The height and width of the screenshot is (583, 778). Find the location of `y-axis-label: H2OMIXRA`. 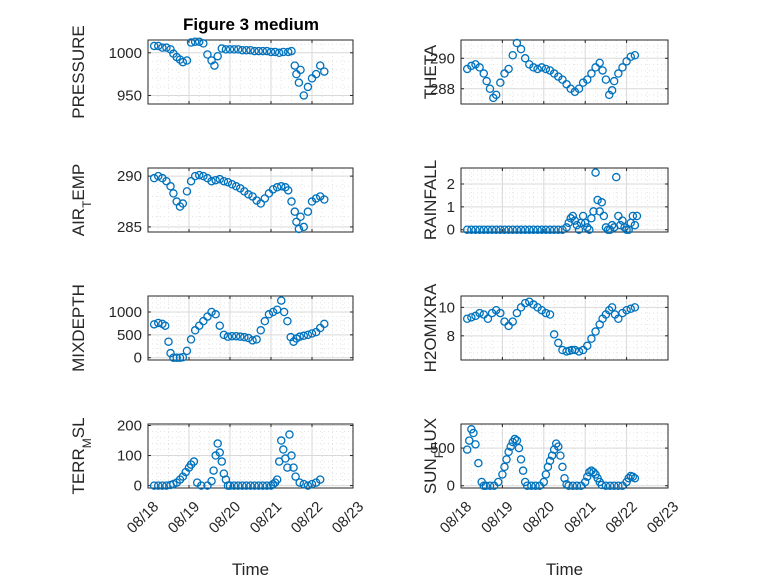

y-axis-label: H2OMIXRA is located at coordinates (430, 327).